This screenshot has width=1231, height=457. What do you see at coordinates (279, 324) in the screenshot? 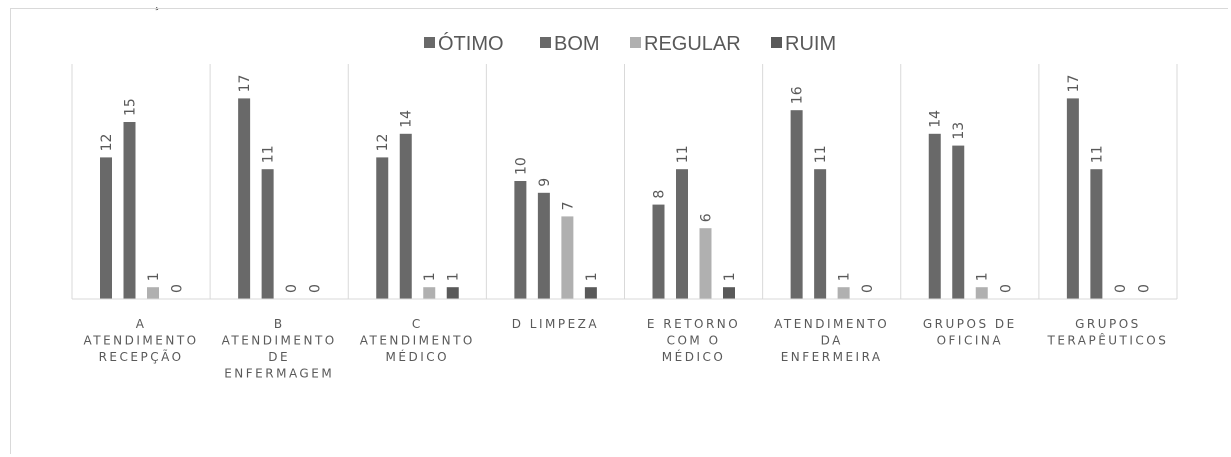
I see `category-label: B` at bounding box center [279, 324].